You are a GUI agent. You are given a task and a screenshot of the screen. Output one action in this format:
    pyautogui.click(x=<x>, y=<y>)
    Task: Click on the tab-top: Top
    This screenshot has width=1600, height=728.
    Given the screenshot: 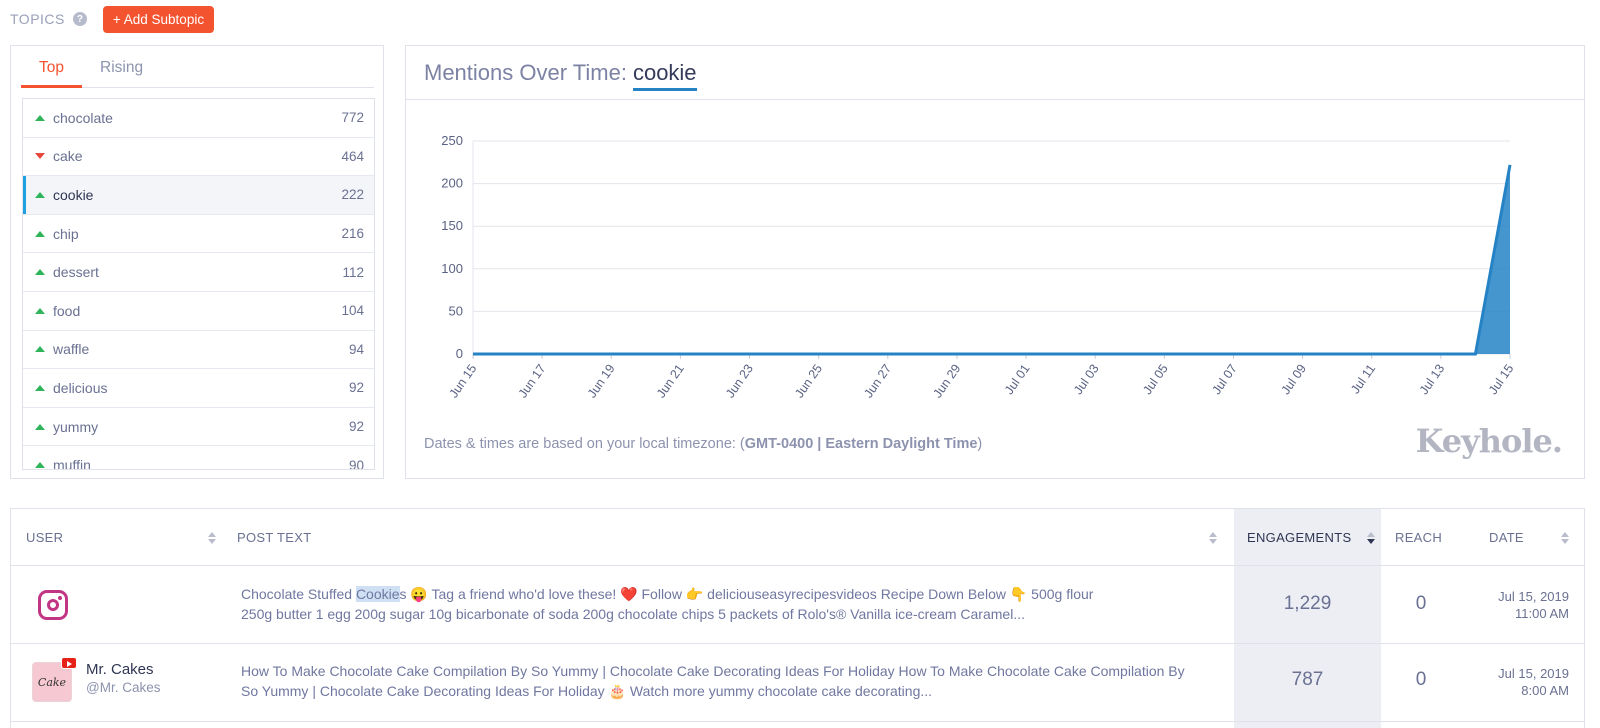 What is the action you would take?
    pyautogui.click(x=51, y=72)
    